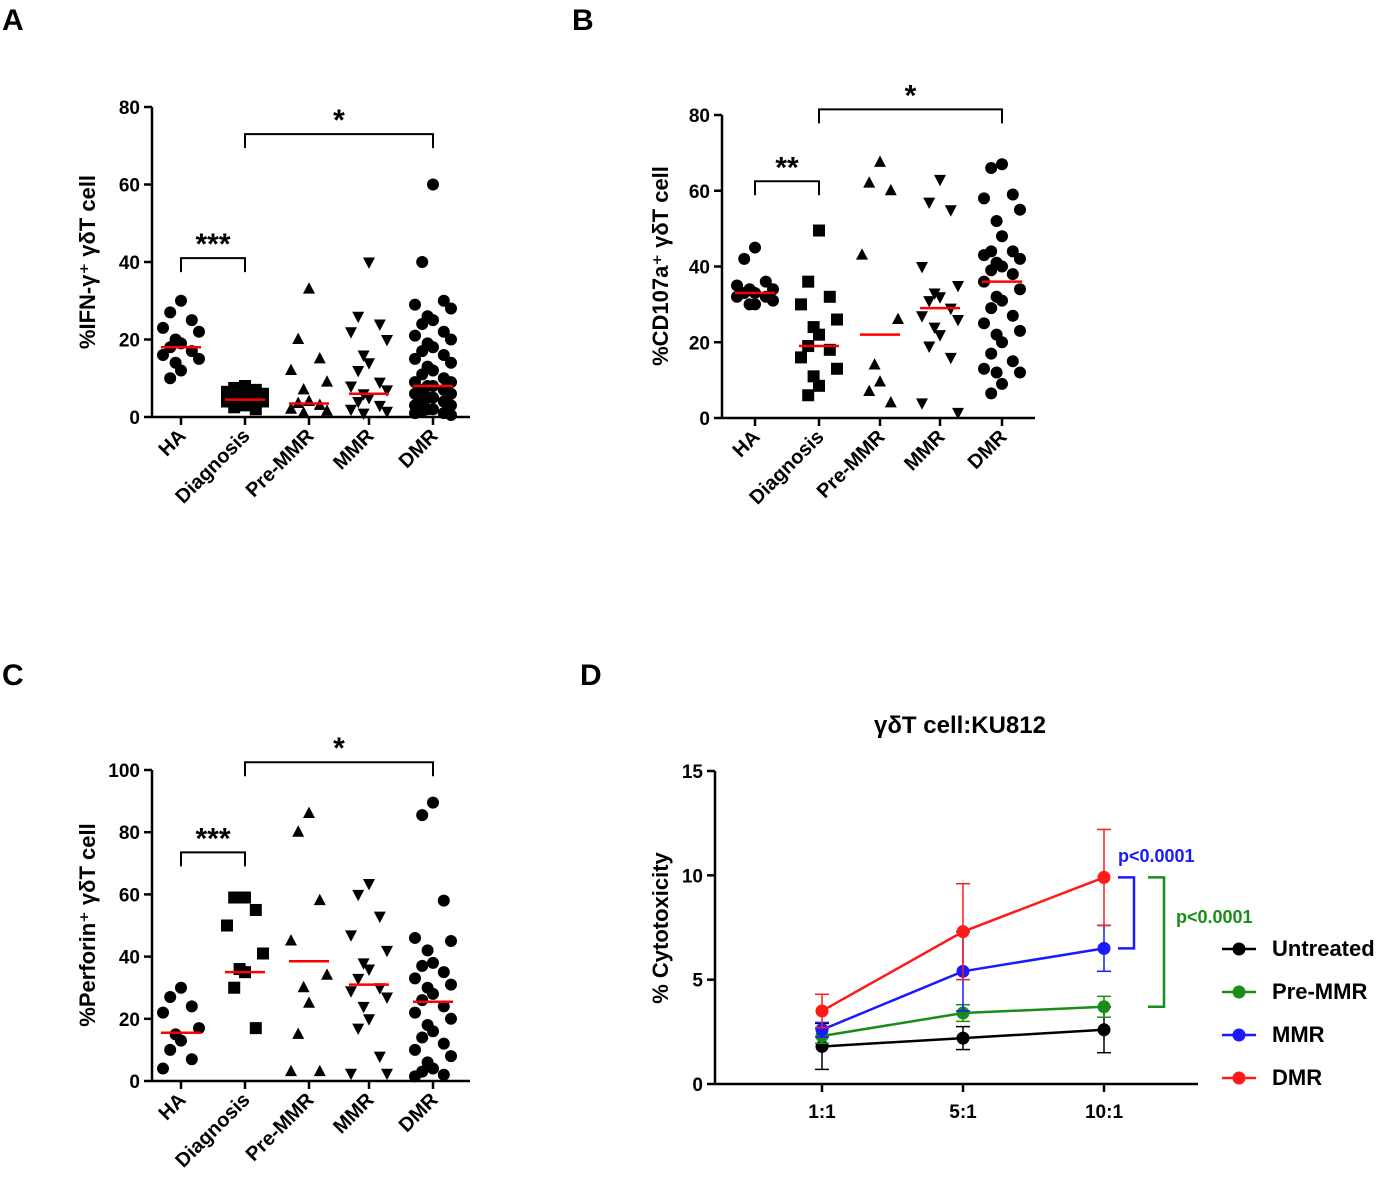 This screenshot has height=1188, width=1393. I want to click on pvalue-label: p<0.0001, so click(1156, 856).